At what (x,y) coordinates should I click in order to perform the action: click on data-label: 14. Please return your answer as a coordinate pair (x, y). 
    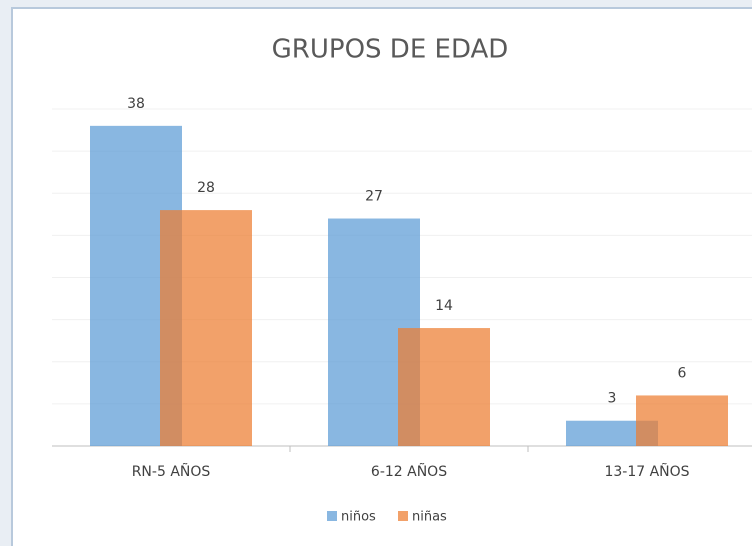
    Looking at the image, I should click on (444, 306).